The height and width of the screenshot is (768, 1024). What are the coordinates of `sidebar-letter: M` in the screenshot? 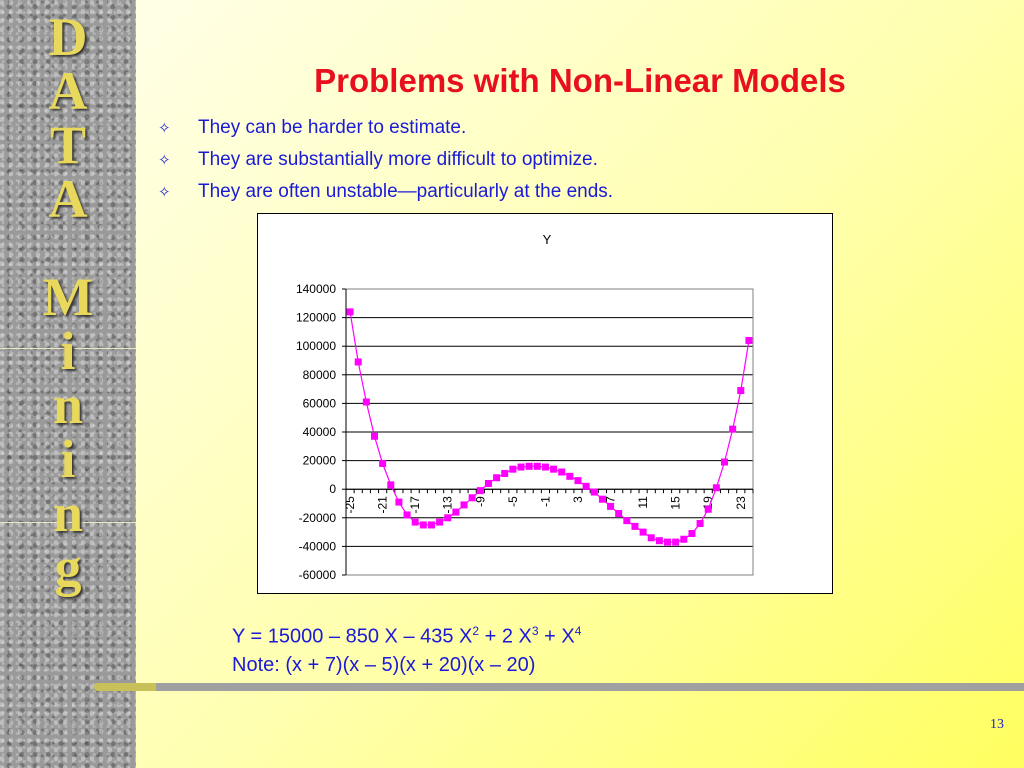 It's located at (68, 297).